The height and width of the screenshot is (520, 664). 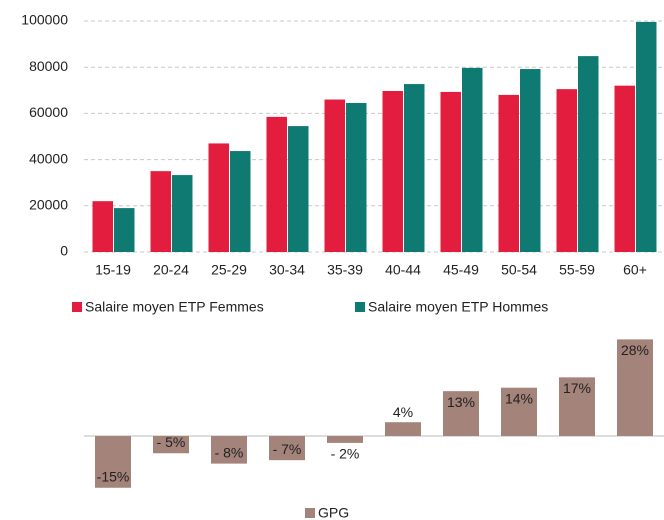 What do you see at coordinates (48, 158) in the screenshot?
I see `y-tick-label: 40000` at bounding box center [48, 158].